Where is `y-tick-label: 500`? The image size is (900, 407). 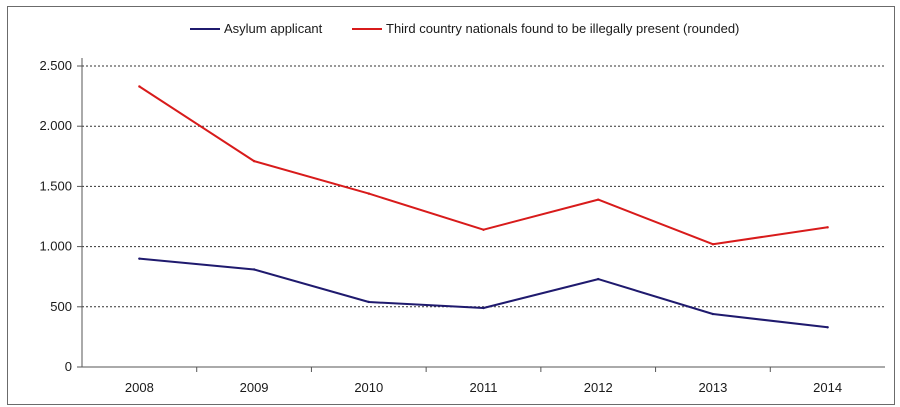 y-tick-label: 500 is located at coordinates (61, 306).